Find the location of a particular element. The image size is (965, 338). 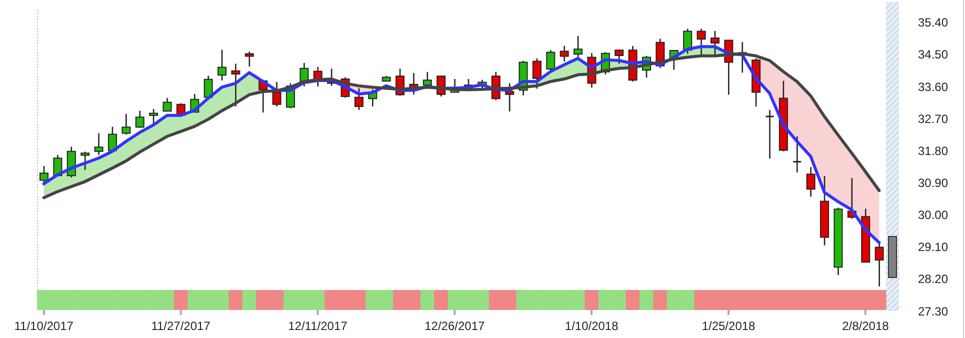

x-tick-label: 11/10/2017 is located at coordinates (44, 326).